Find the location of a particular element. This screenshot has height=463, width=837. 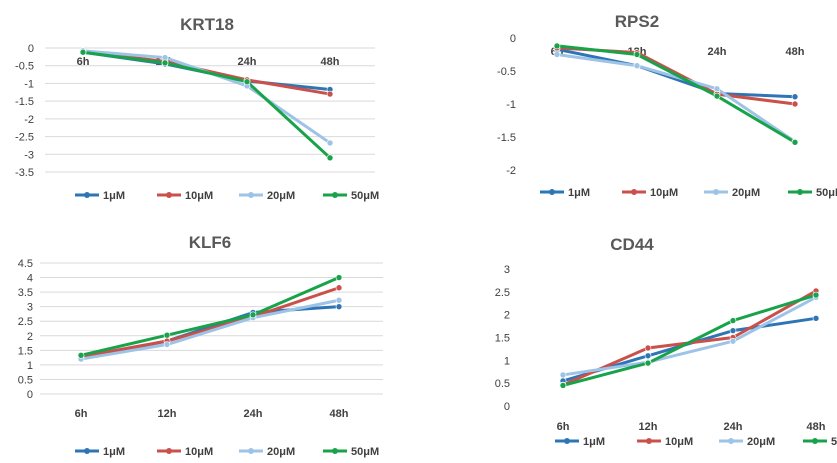

y-tick-label: -3.5 is located at coordinates (24, 173).